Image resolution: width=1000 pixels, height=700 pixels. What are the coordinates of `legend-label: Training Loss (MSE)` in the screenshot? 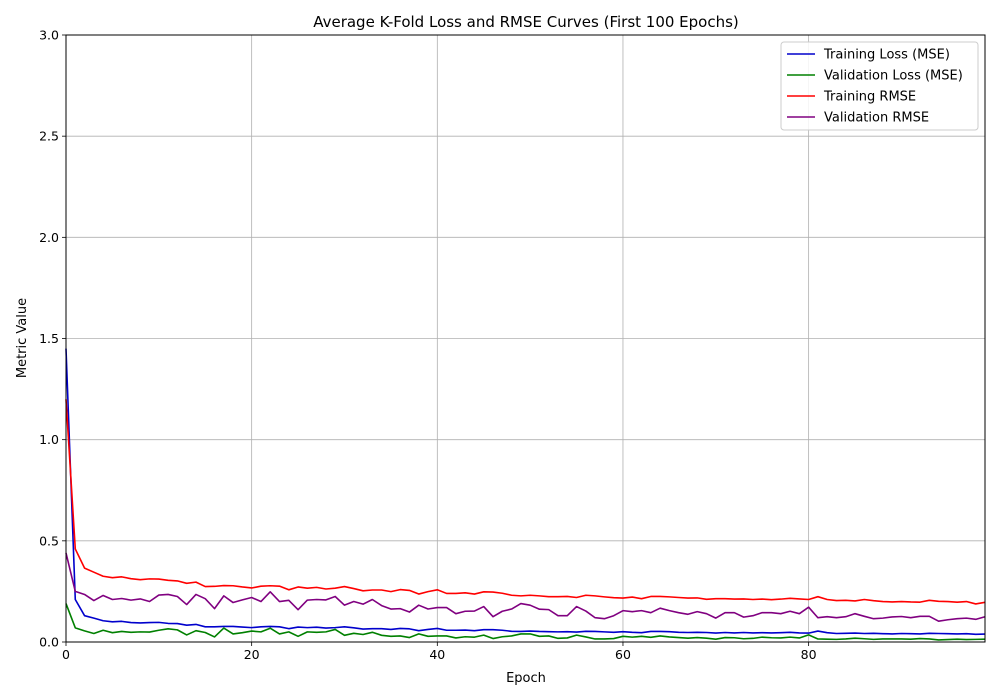 It's located at (886, 55).